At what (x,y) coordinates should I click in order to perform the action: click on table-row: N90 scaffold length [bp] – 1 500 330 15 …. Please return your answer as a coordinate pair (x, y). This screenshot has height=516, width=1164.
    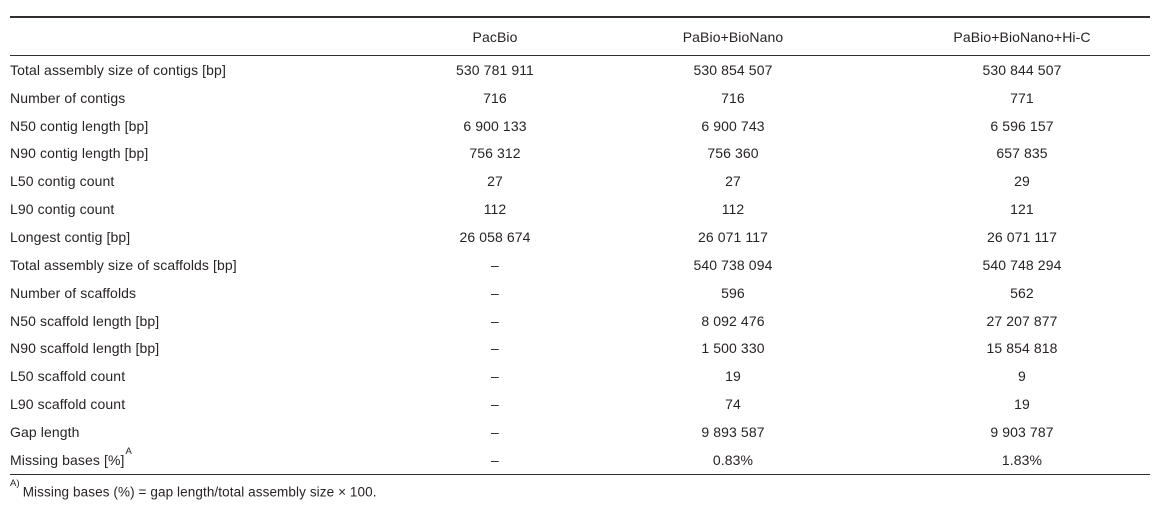
    Looking at the image, I should click on (580, 348).